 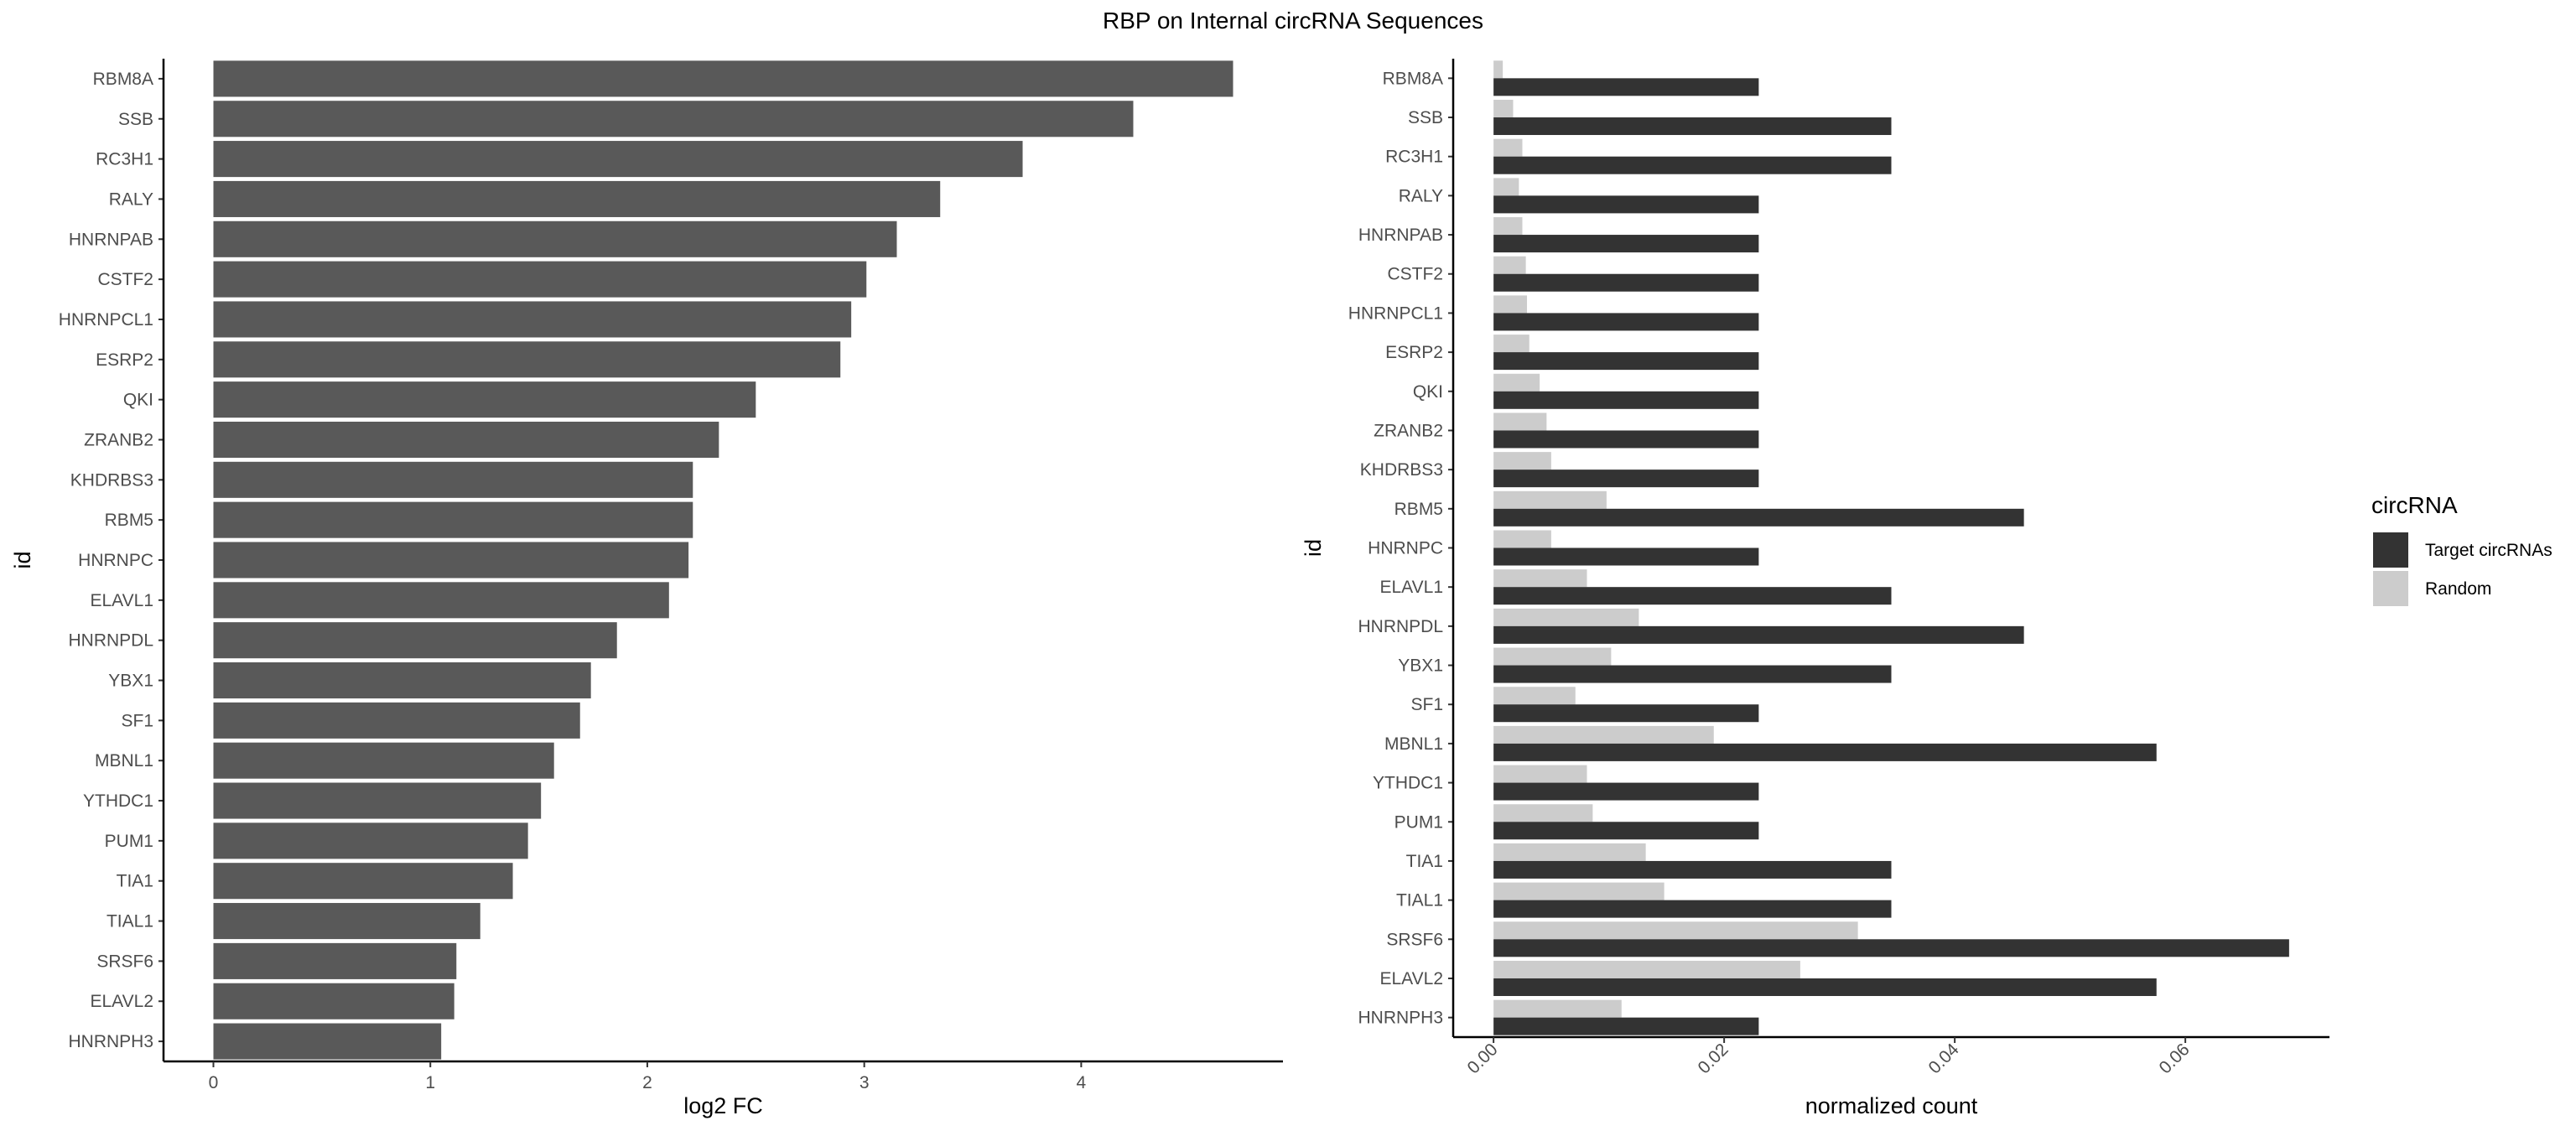 I want to click on bar-raly, so click(x=577, y=198).